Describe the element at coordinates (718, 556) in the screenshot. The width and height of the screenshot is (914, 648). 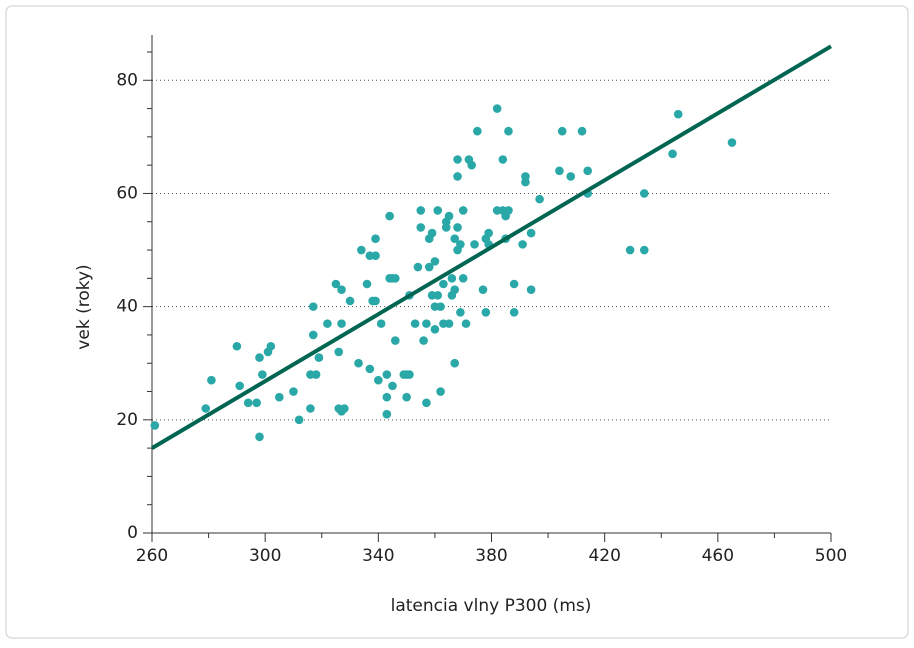
I see `x-tick-label: 460` at that location.